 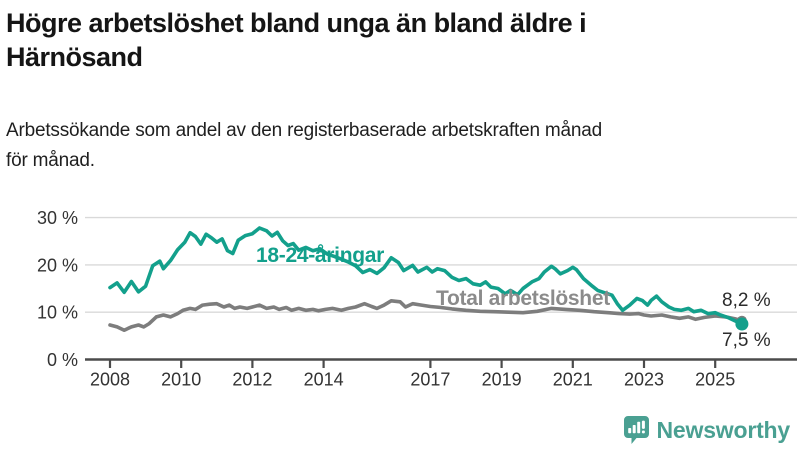 I want to click on y-tick-label-0: 0 %, so click(x=62, y=360).